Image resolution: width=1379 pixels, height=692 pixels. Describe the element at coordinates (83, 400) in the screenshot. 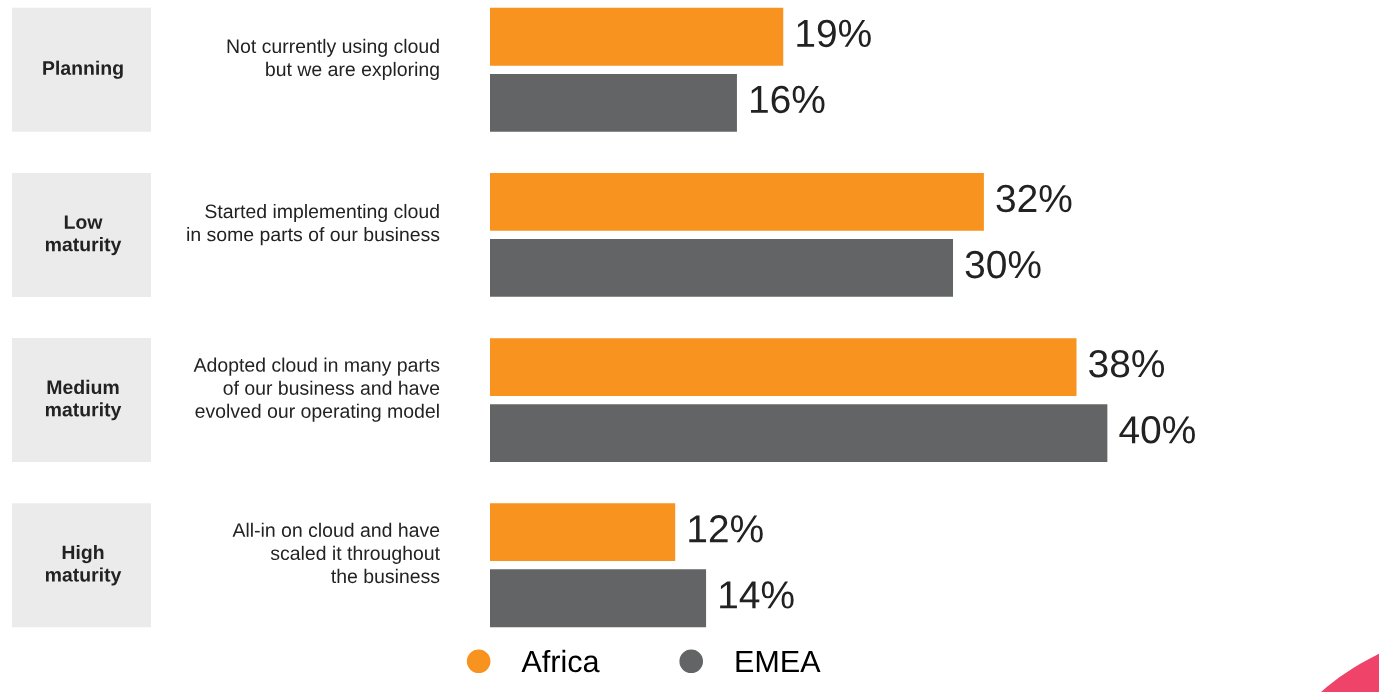

I see `y-tick-label: Medium maturity` at that location.